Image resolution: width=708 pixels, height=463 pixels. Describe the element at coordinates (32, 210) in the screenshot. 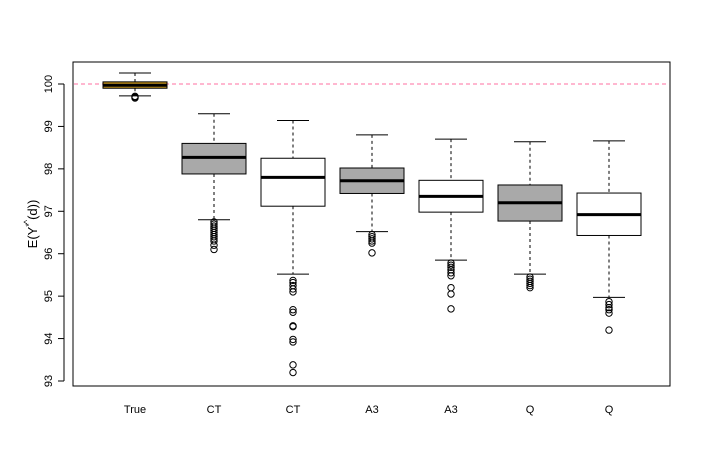

I see `y-axis-title-rest: (d))` at that location.